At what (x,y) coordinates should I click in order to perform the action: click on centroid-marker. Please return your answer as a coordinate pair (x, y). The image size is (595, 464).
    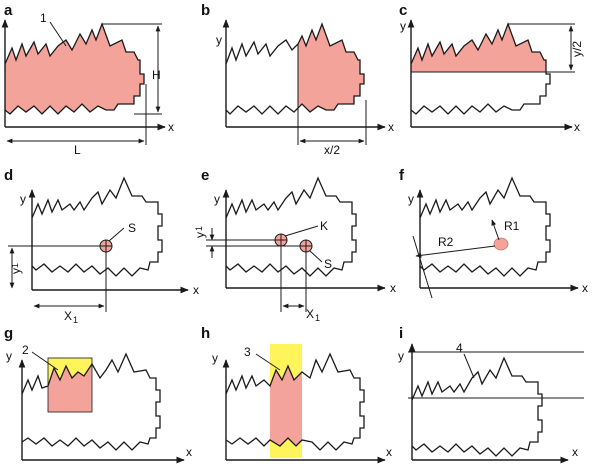
    Looking at the image, I should click on (501, 244).